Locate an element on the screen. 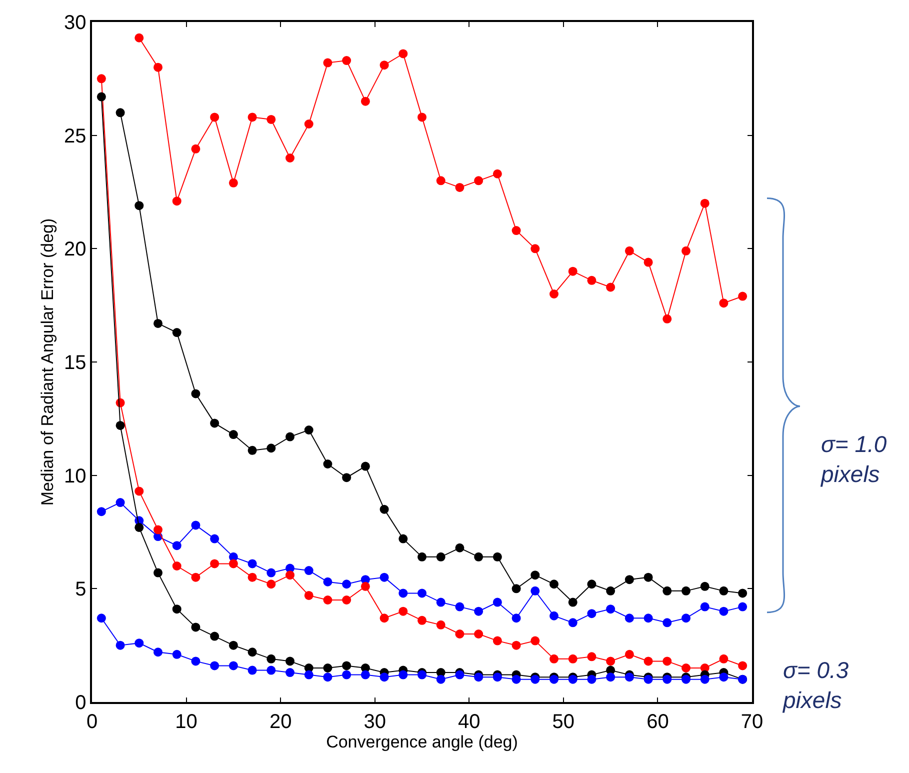 The width and height of the screenshot is (909, 773). x-tick-label: 30 is located at coordinates (375, 721).